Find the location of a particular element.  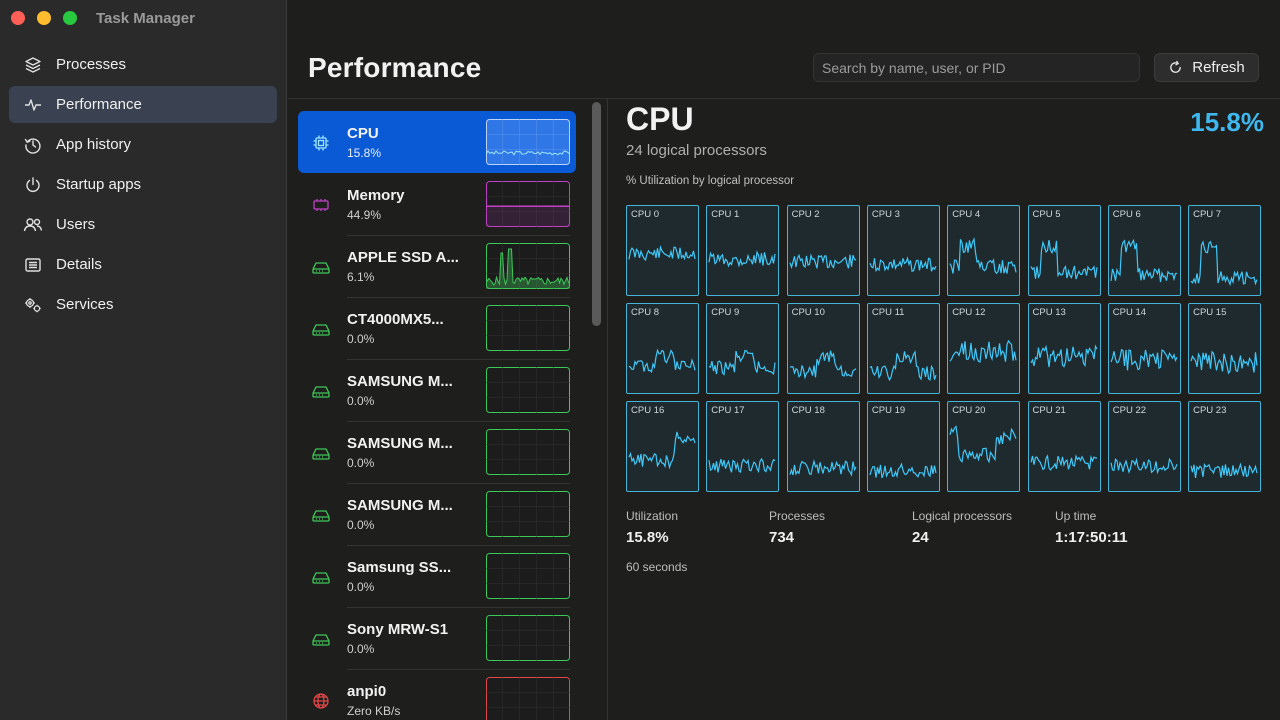

sidebar-item-app-history: App history is located at coordinates (143, 144).